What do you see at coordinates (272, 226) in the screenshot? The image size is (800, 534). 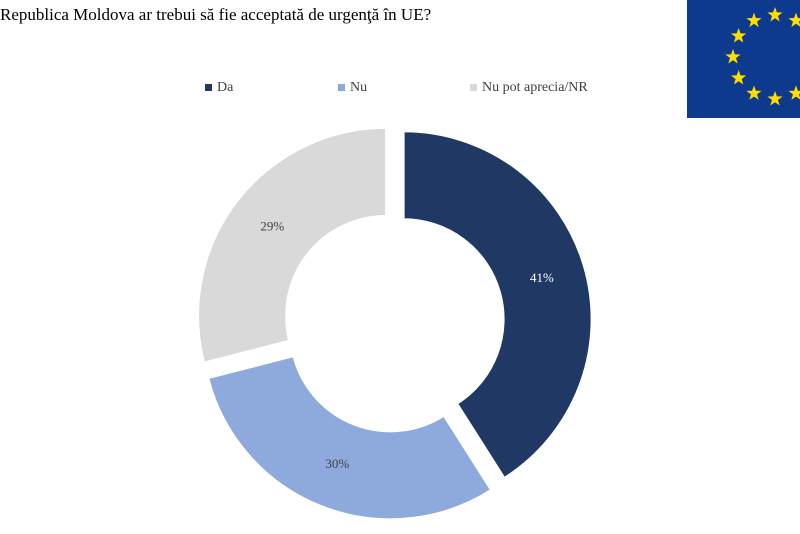 I see `data-label: 29%` at bounding box center [272, 226].